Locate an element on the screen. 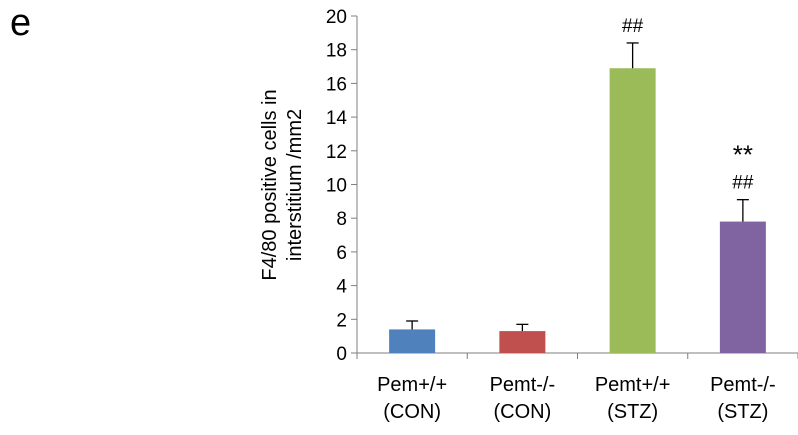 This screenshot has height=435, width=798. y-axis-label: F4/80 positive cells in interstitium /mm2 is located at coordinates (282, 184).